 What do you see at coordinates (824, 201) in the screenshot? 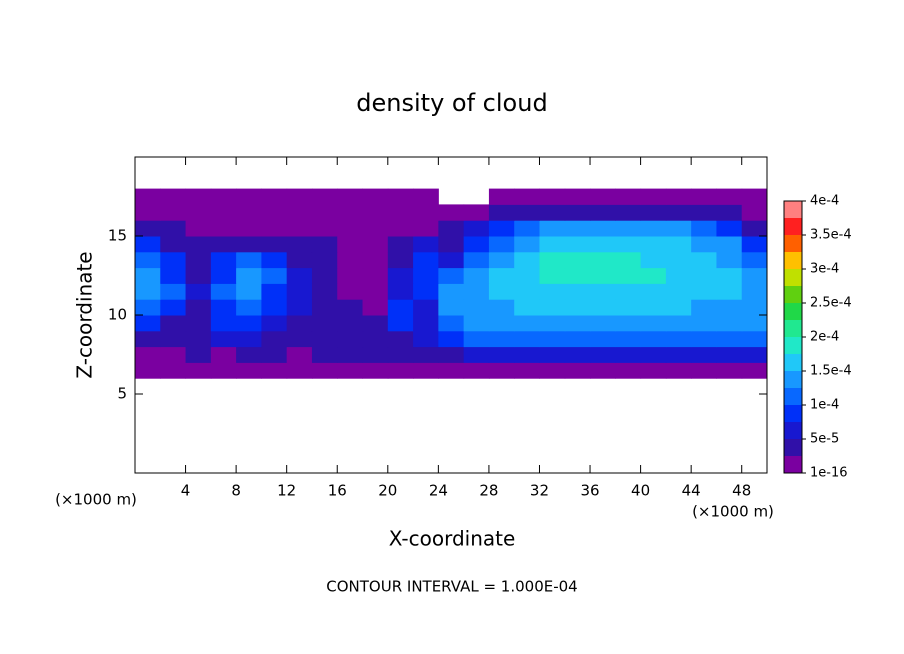
I see `colorbar-tick-label: 4e-4` at bounding box center [824, 201].